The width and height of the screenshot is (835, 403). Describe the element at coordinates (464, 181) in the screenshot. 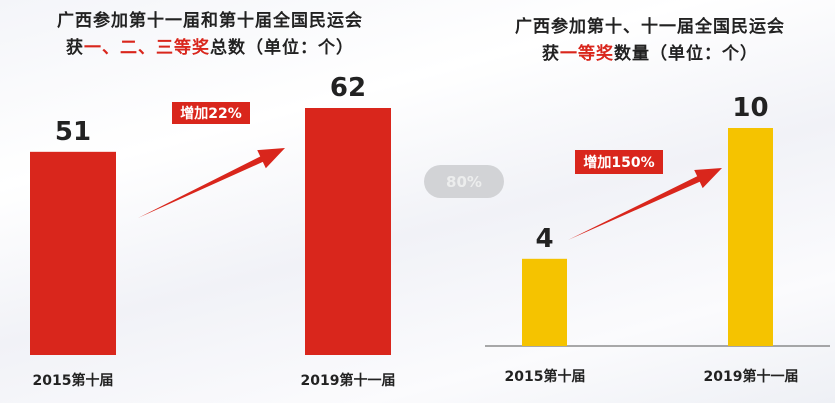

I see `zoom-indicator: 80%` at that location.